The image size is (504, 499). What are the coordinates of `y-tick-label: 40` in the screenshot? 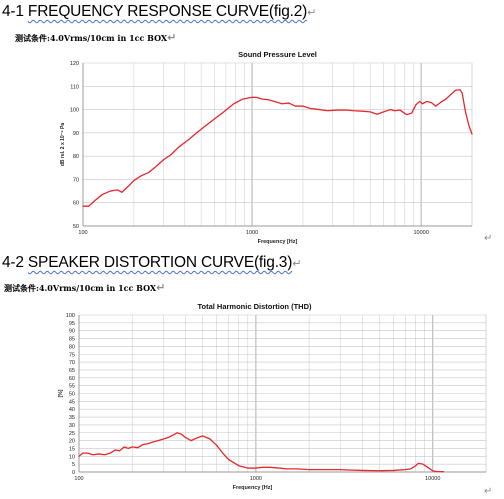 It's located at (72, 410).